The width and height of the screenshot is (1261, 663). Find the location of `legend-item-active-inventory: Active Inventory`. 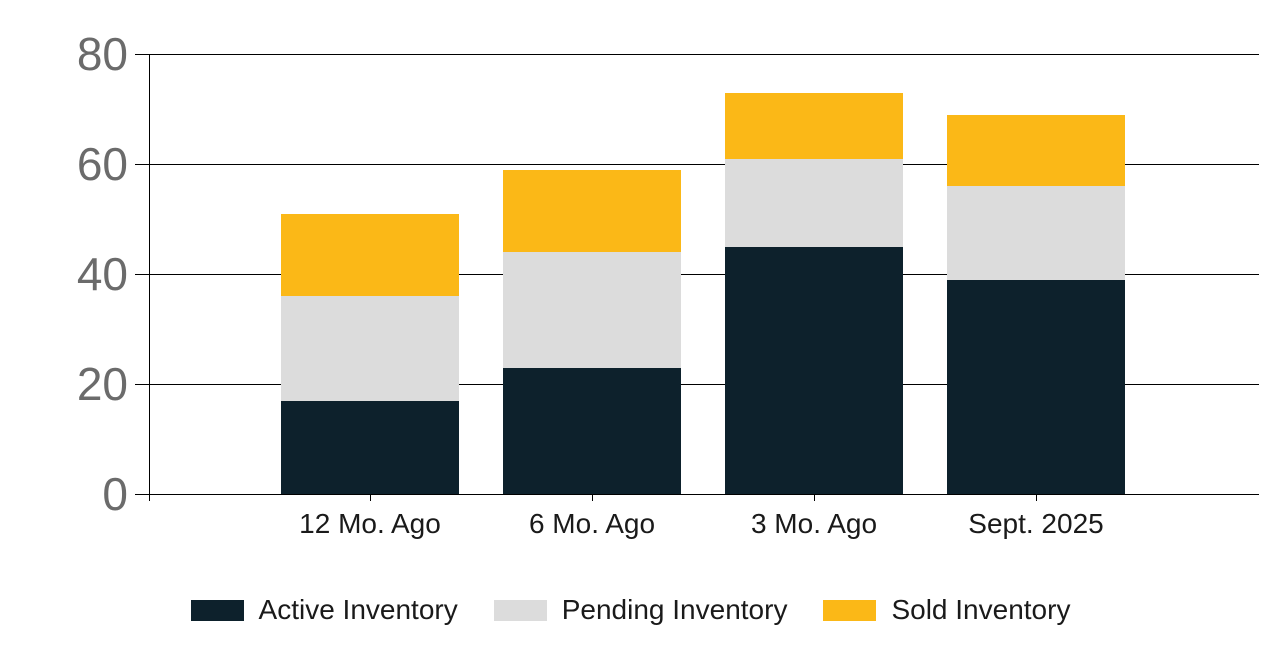

legend-item-active-inventory: Active Inventory is located at coordinates (324, 610).